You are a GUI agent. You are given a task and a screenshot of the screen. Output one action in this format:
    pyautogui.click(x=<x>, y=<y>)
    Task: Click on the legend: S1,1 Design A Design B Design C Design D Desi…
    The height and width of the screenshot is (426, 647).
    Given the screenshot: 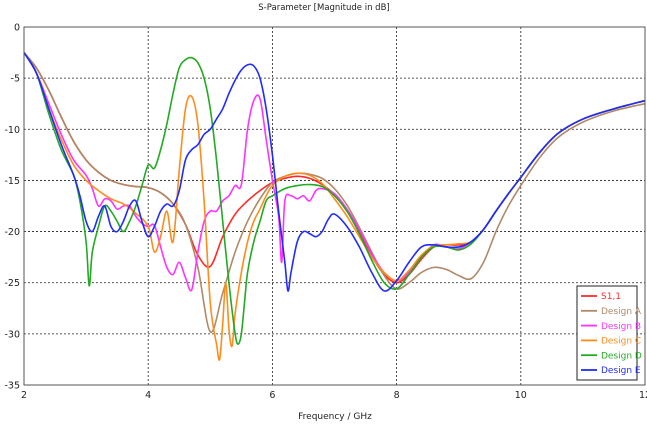 What is the action you would take?
    pyautogui.click(x=609, y=333)
    